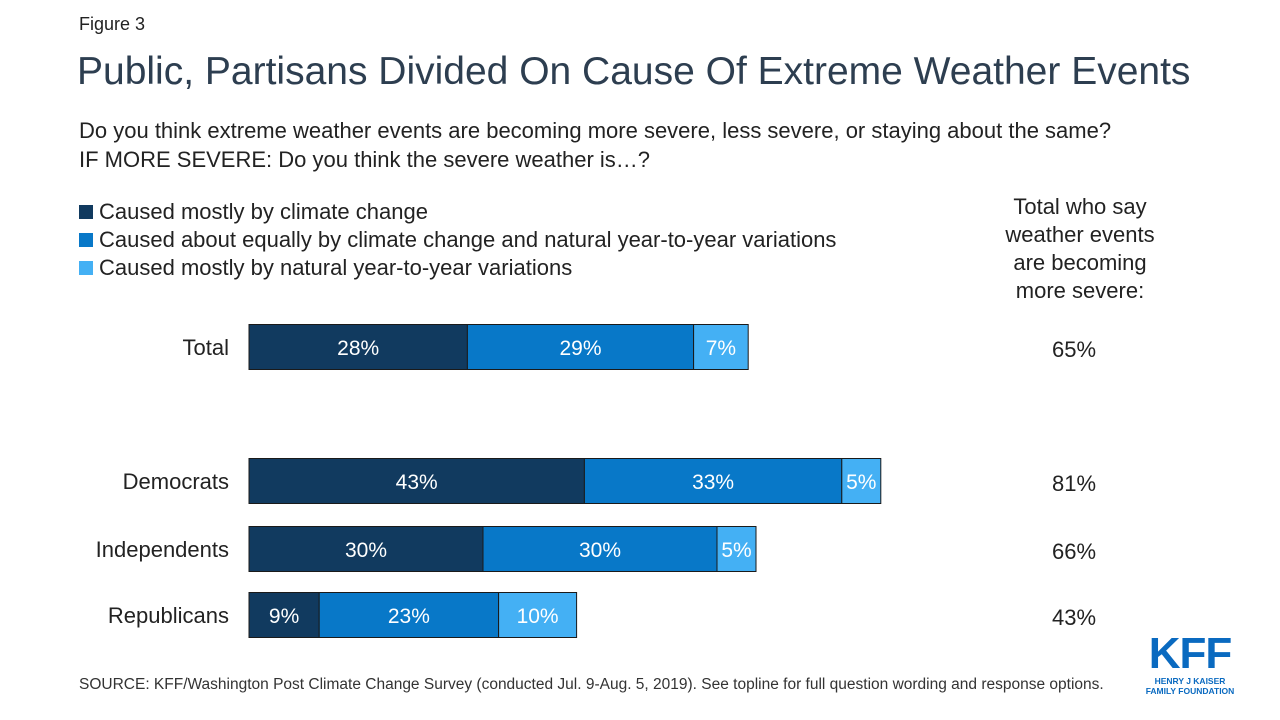  Describe the element at coordinates (112, 24) in the screenshot. I see `figure-label: Figure 3` at that location.